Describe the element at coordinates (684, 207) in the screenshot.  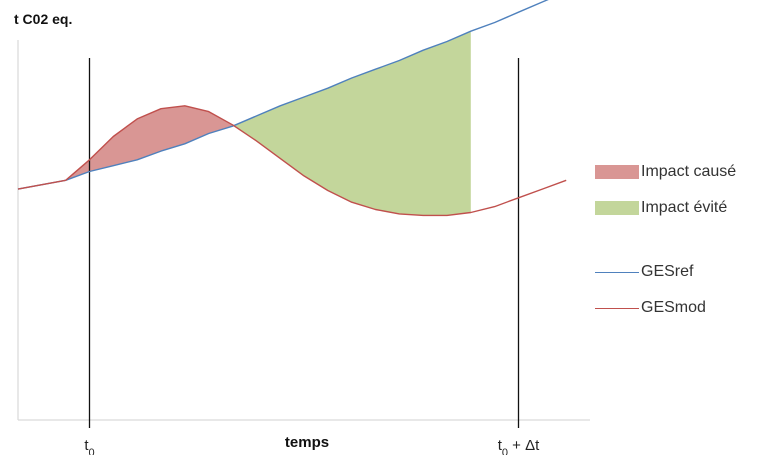
I see `legend-label-impact-evite: Impact évité` at that location.